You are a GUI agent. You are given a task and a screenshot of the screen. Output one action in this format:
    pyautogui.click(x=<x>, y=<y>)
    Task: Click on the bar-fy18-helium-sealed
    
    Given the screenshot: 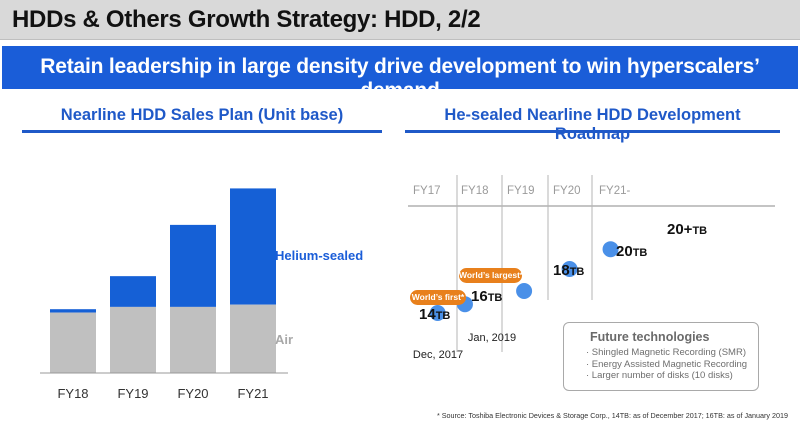 What is the action you would take?
    pyautogui.click(x=73, y=311)
    